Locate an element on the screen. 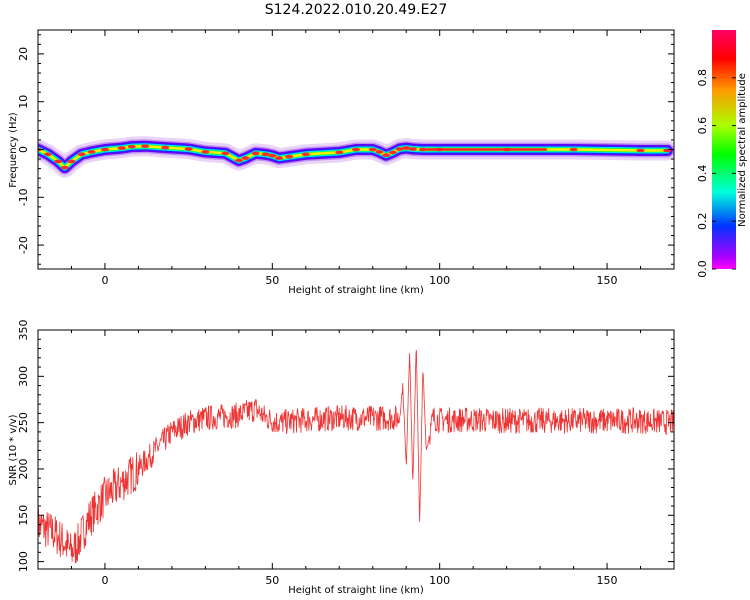 The height and width of the screenshot is (600, 750). snr-y-tick-label: 150 is located at coordinates (23, 515).